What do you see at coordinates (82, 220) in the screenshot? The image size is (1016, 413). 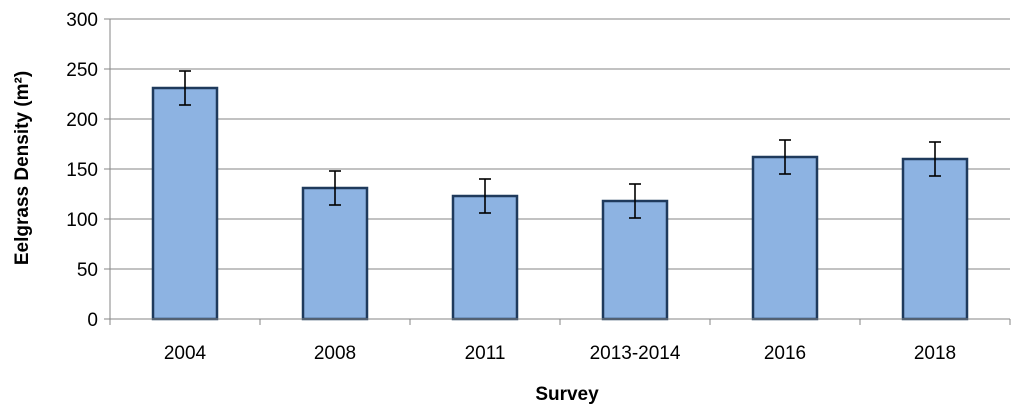 I see `y-tick-label: 100` at bounding box center [82, 220].